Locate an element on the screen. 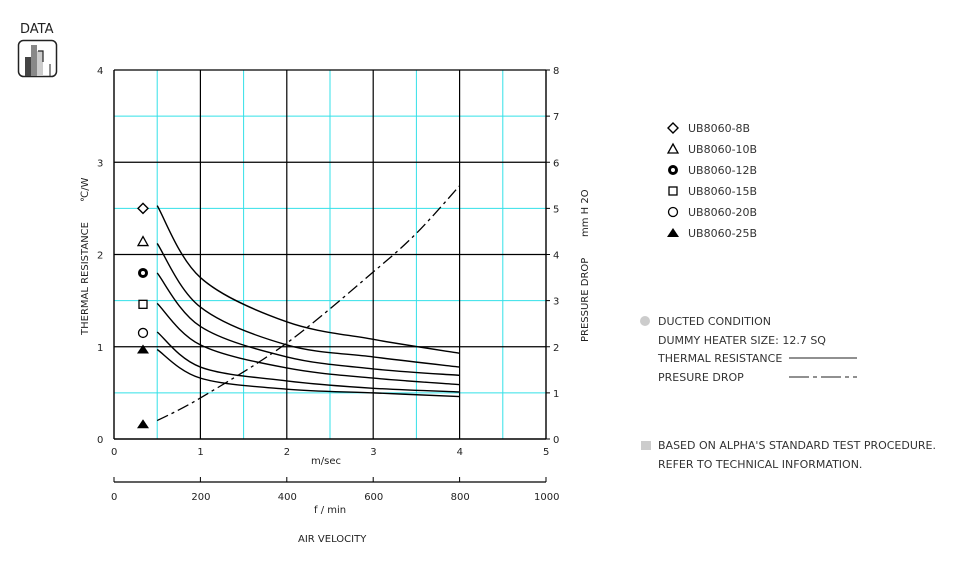 The image size is (970, 582). note-pressure: PRESURE DROP is located at coordinates (701, 377).